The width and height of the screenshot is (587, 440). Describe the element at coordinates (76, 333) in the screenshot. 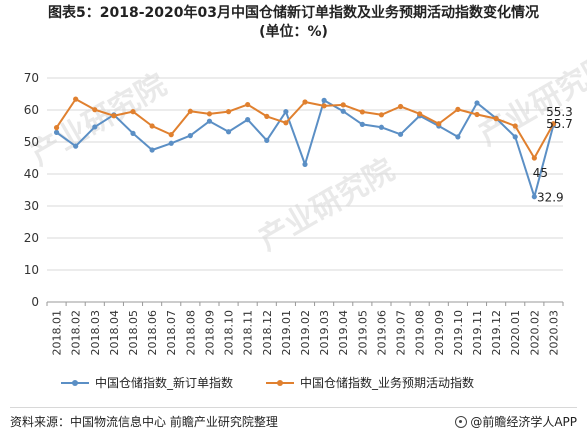

I see `x-tick-label: 2018.02` at that location.